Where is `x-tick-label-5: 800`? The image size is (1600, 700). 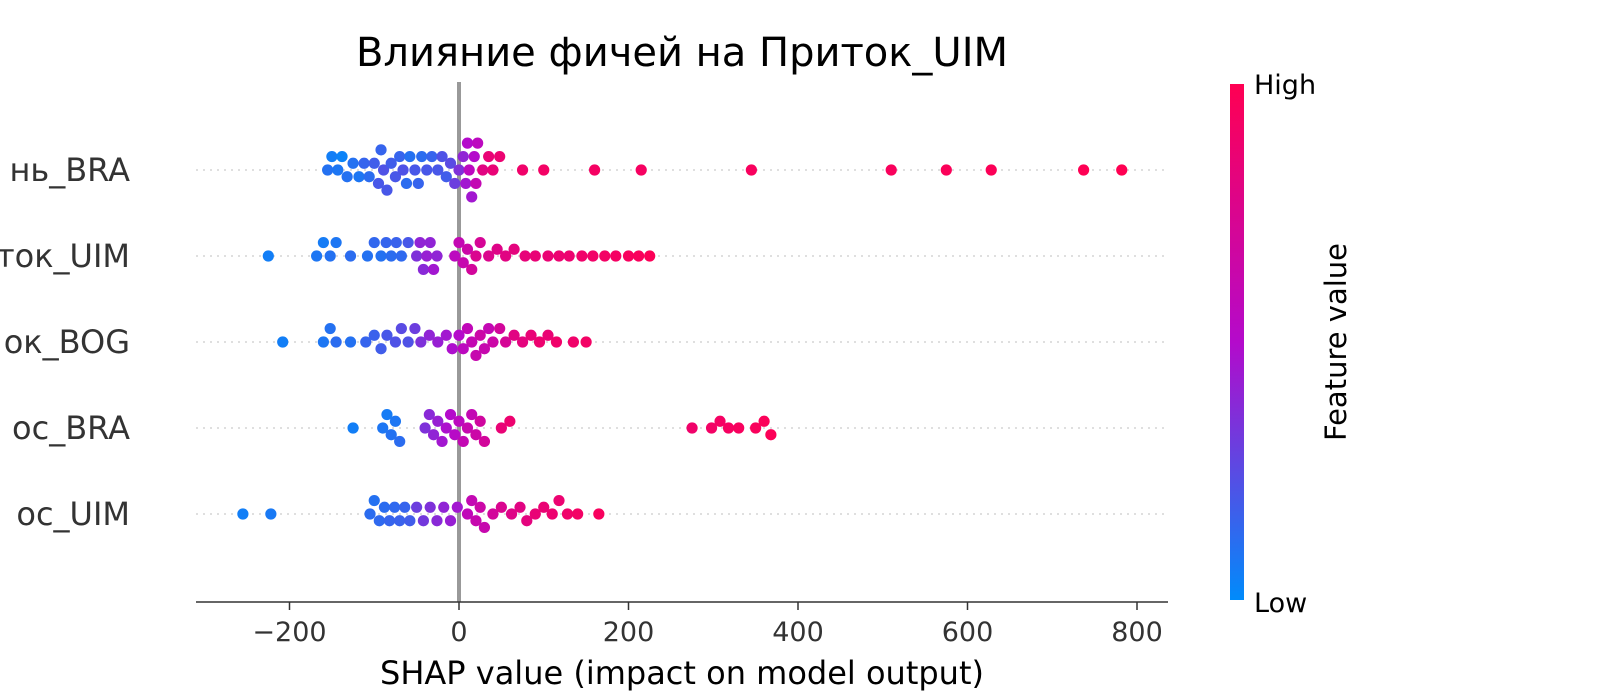 x-tick-label-5: 800 is located at coordinates (1137, 632).